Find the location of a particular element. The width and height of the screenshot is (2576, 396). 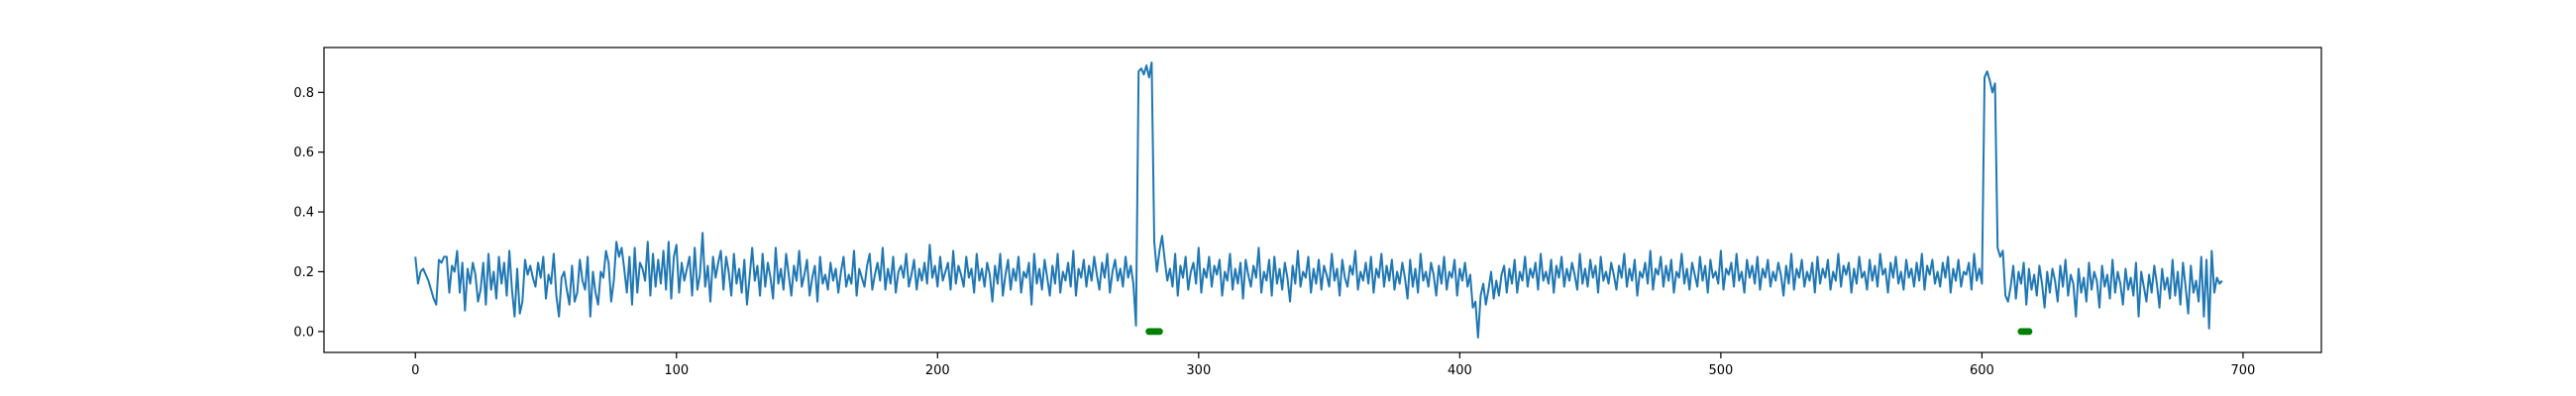

x-tick-label: 300 is located at coordinates (1198, 370).